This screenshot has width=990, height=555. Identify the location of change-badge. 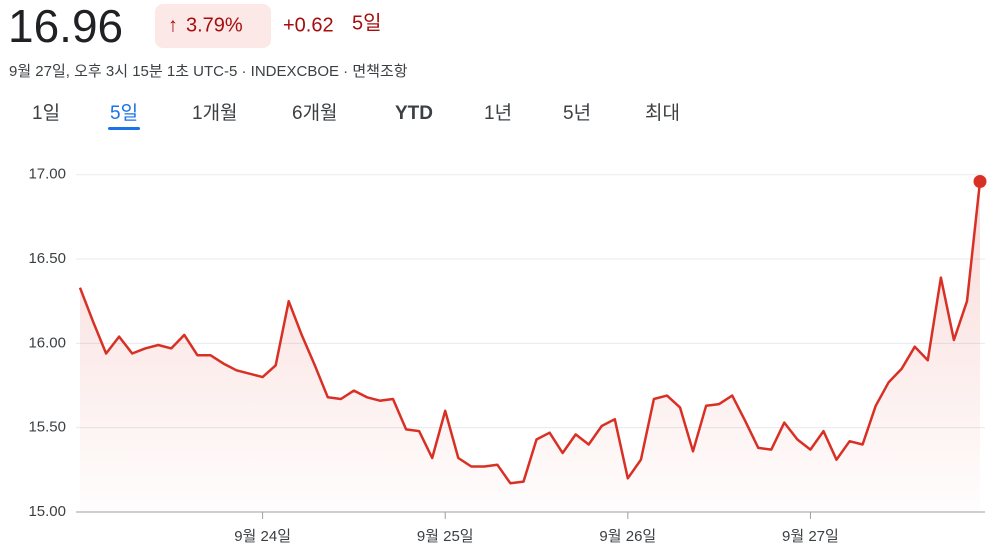
(213, 26).